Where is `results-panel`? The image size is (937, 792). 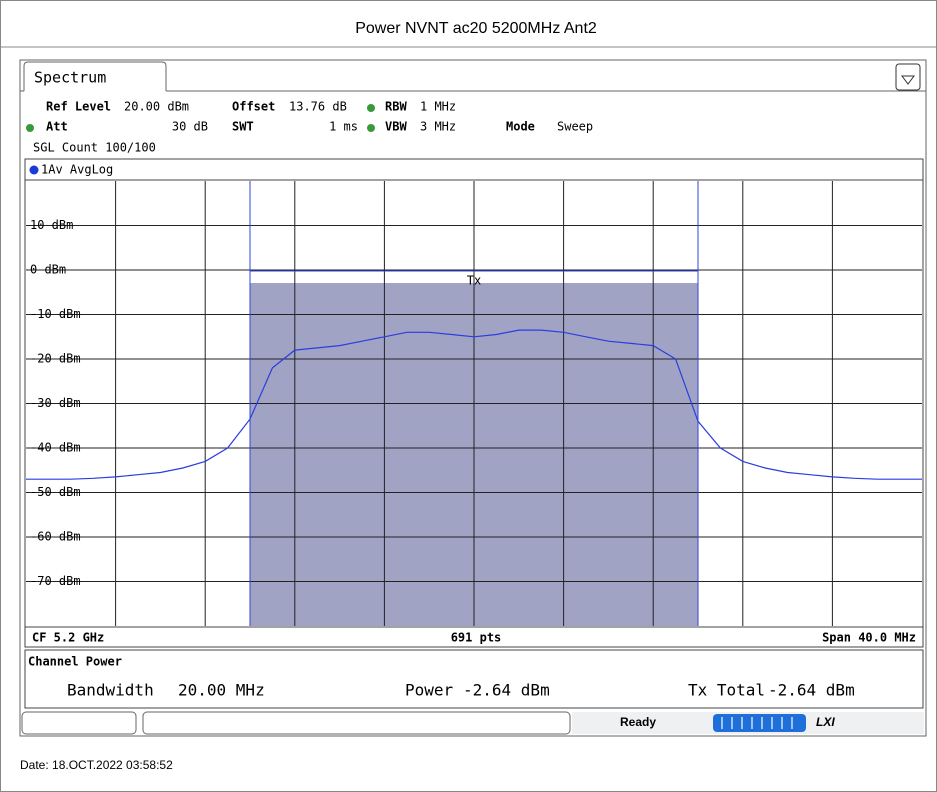
results-panel is located at coordinates (474, 679).